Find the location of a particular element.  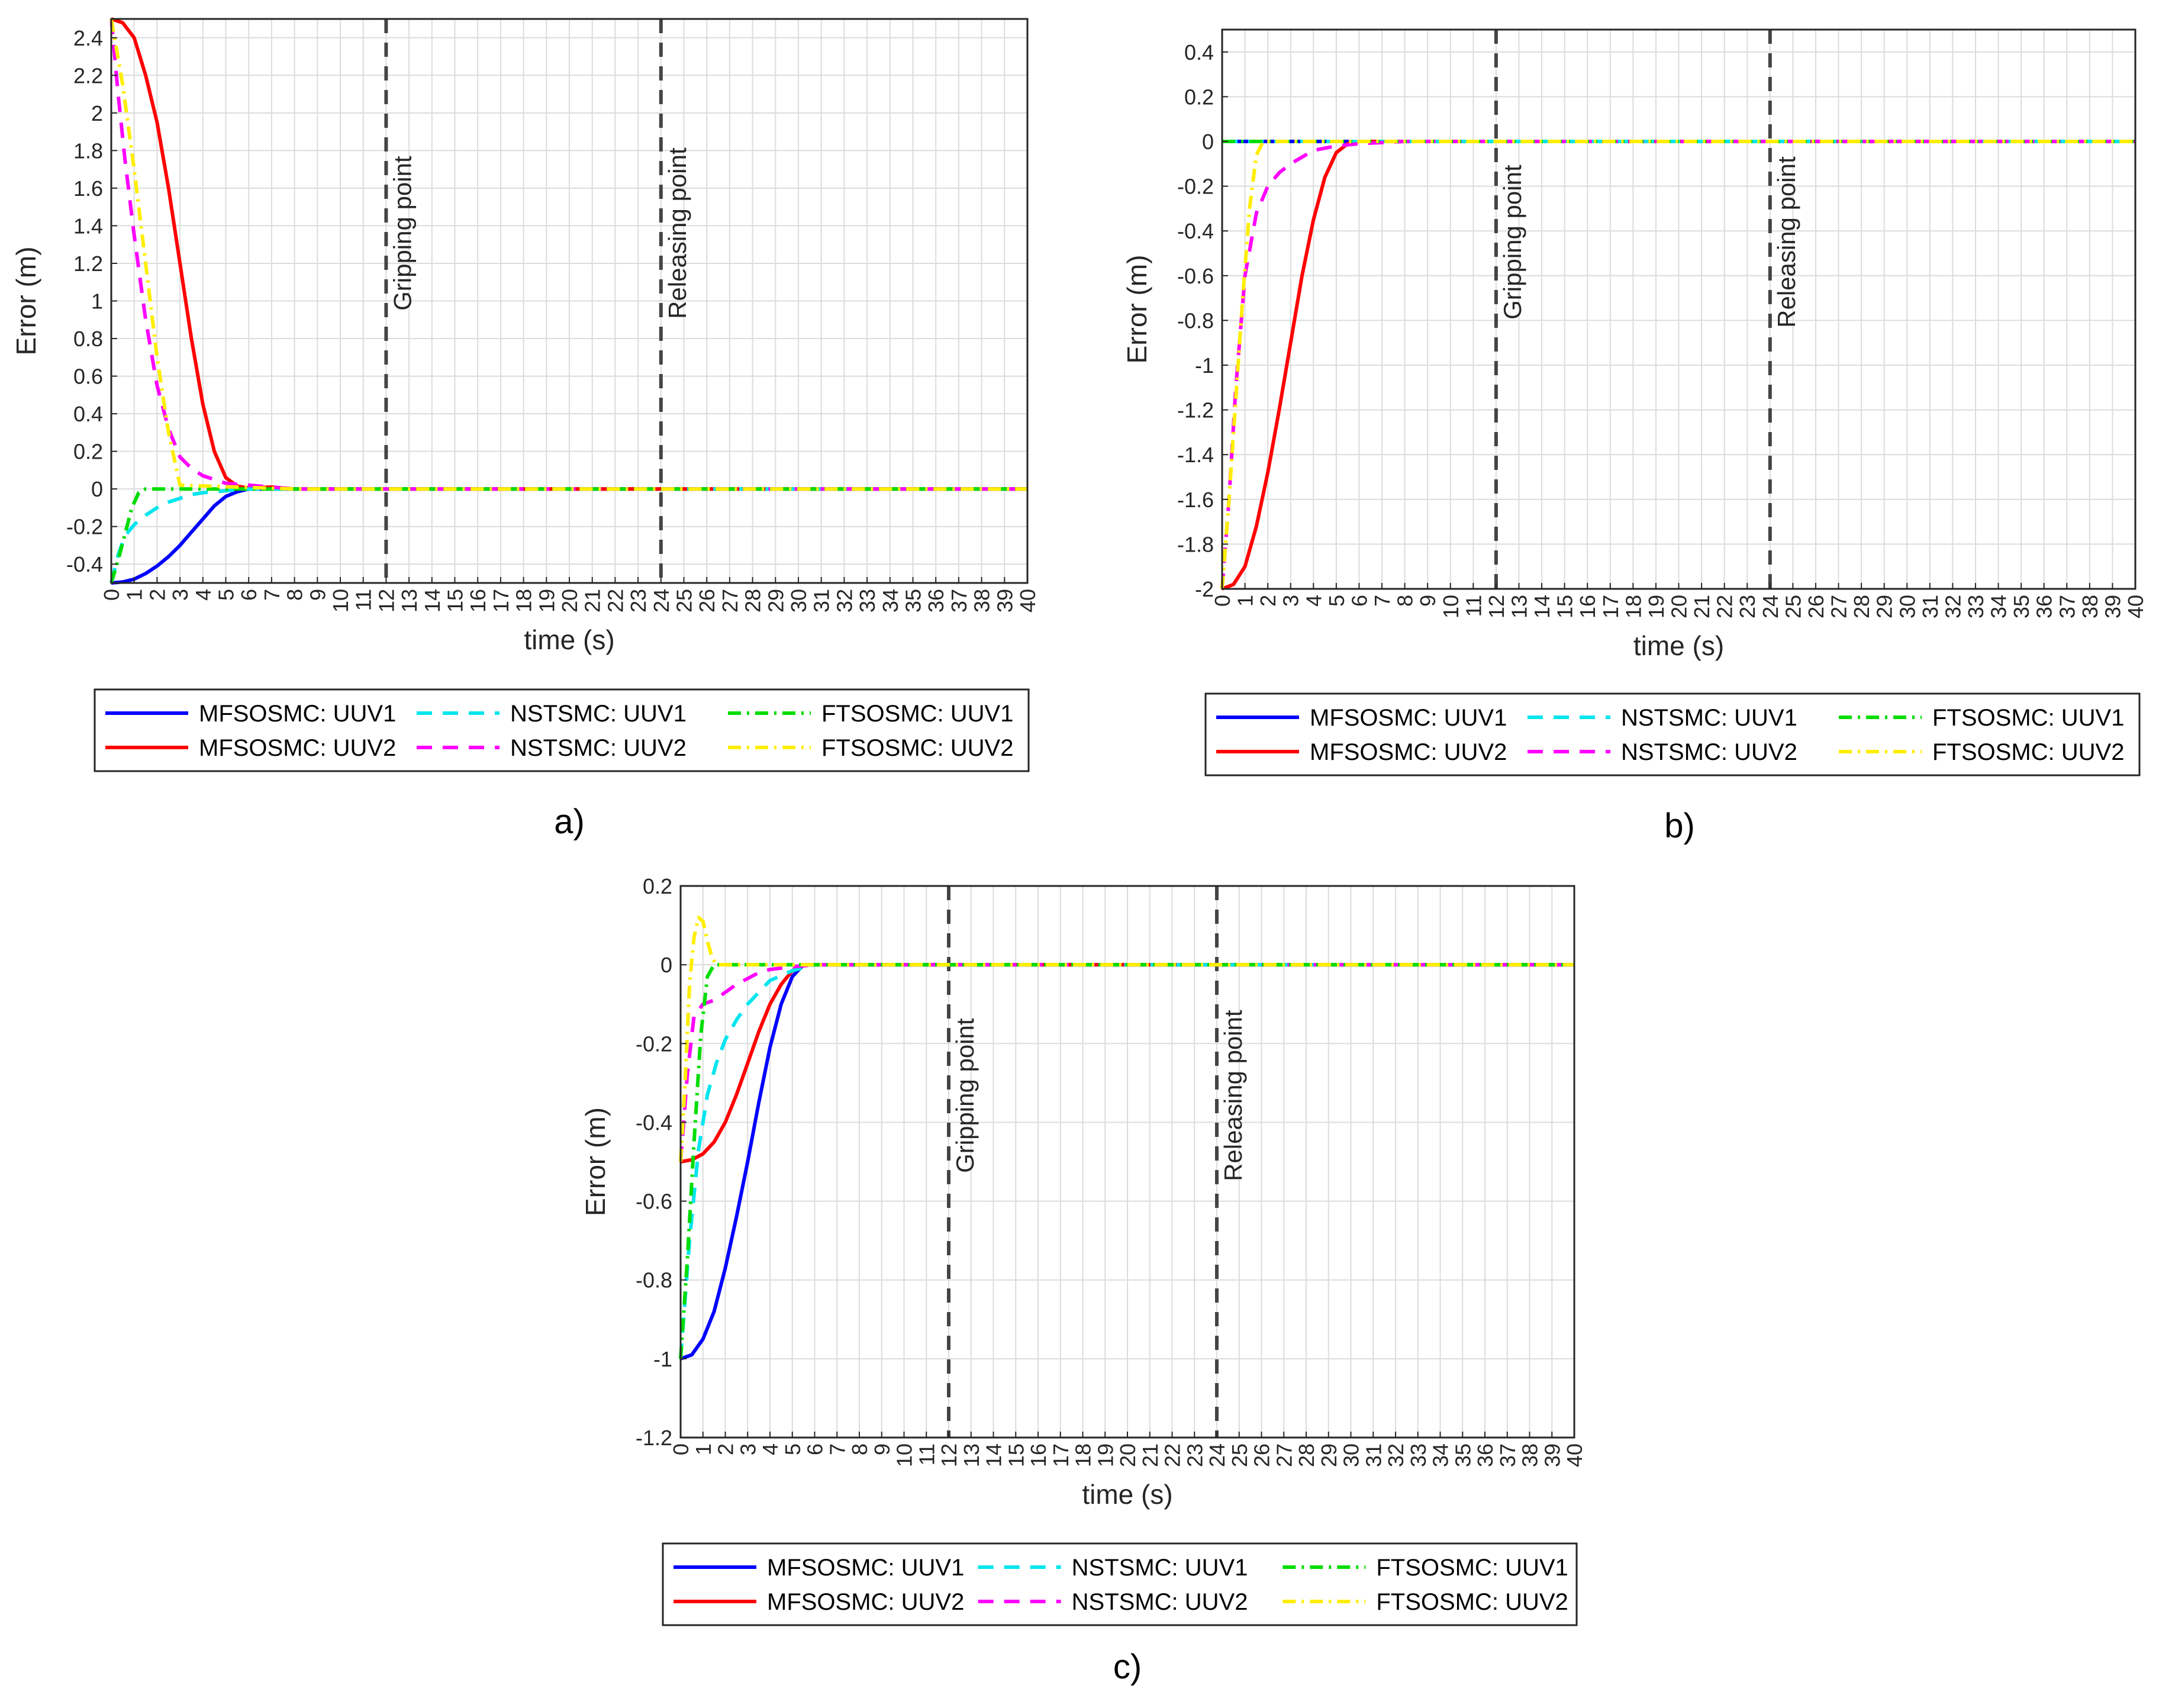

grid is located at coordinates (1679, 309).